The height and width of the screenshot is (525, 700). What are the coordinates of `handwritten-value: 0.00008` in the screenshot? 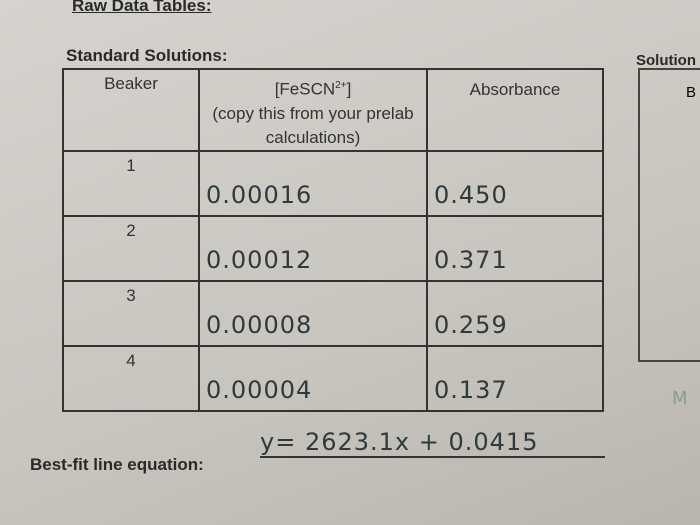 It's located at (259, 324).